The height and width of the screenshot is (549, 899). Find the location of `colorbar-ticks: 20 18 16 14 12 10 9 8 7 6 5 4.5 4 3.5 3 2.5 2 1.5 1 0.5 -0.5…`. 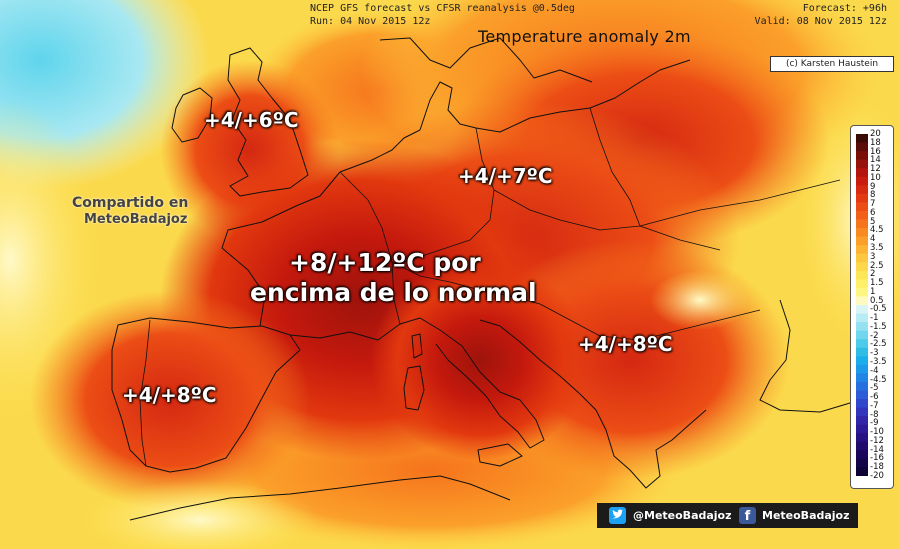

colorbar-ticks: 20 18 16 14 12 10 9 8 7 6 5 4.5 4 3.5 3 2.5 2 1.5 1 0.5 -0.5… is located at coordinates (881, 305).